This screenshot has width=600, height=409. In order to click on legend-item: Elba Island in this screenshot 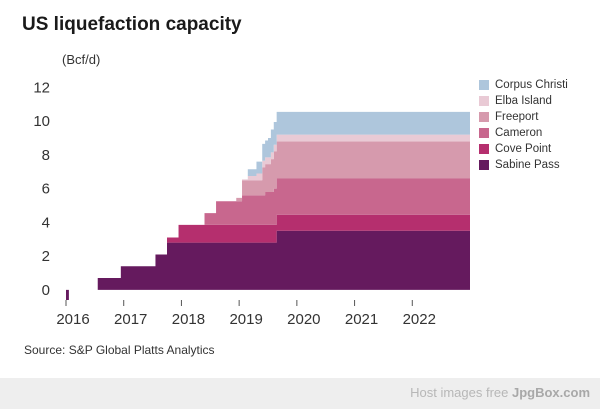, I will do `click(523, 101)`.